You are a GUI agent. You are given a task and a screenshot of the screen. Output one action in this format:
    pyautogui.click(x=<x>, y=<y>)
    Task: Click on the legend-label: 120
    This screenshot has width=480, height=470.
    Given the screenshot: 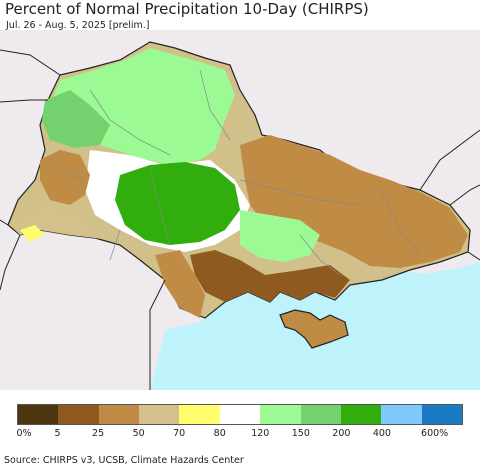 What is the action you would take?
    pyautogui.click(x=260, y=433)
    